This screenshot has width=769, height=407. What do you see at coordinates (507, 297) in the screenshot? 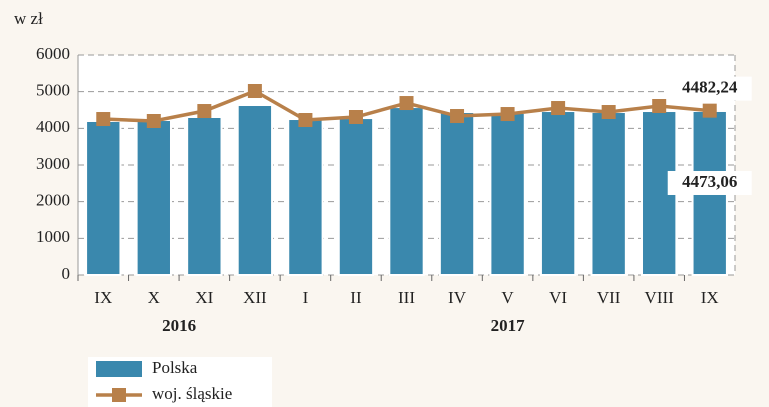
I see `x-tick-label: V` at bounding box center [507, 297].